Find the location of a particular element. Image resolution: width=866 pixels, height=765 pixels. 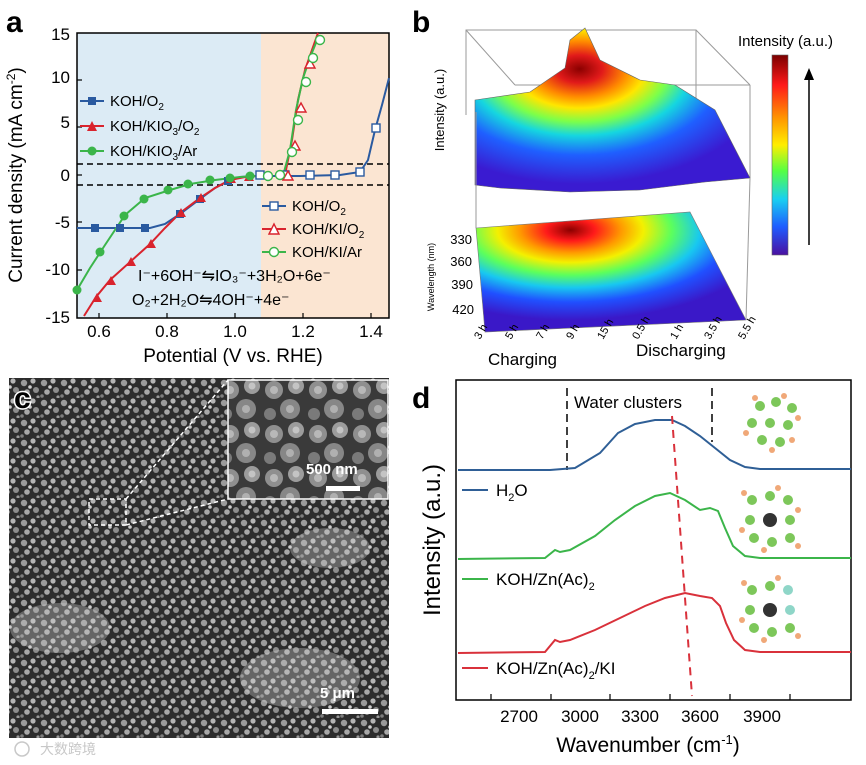

markers-koh-kio3-ar is located at coordinates (163, 233).